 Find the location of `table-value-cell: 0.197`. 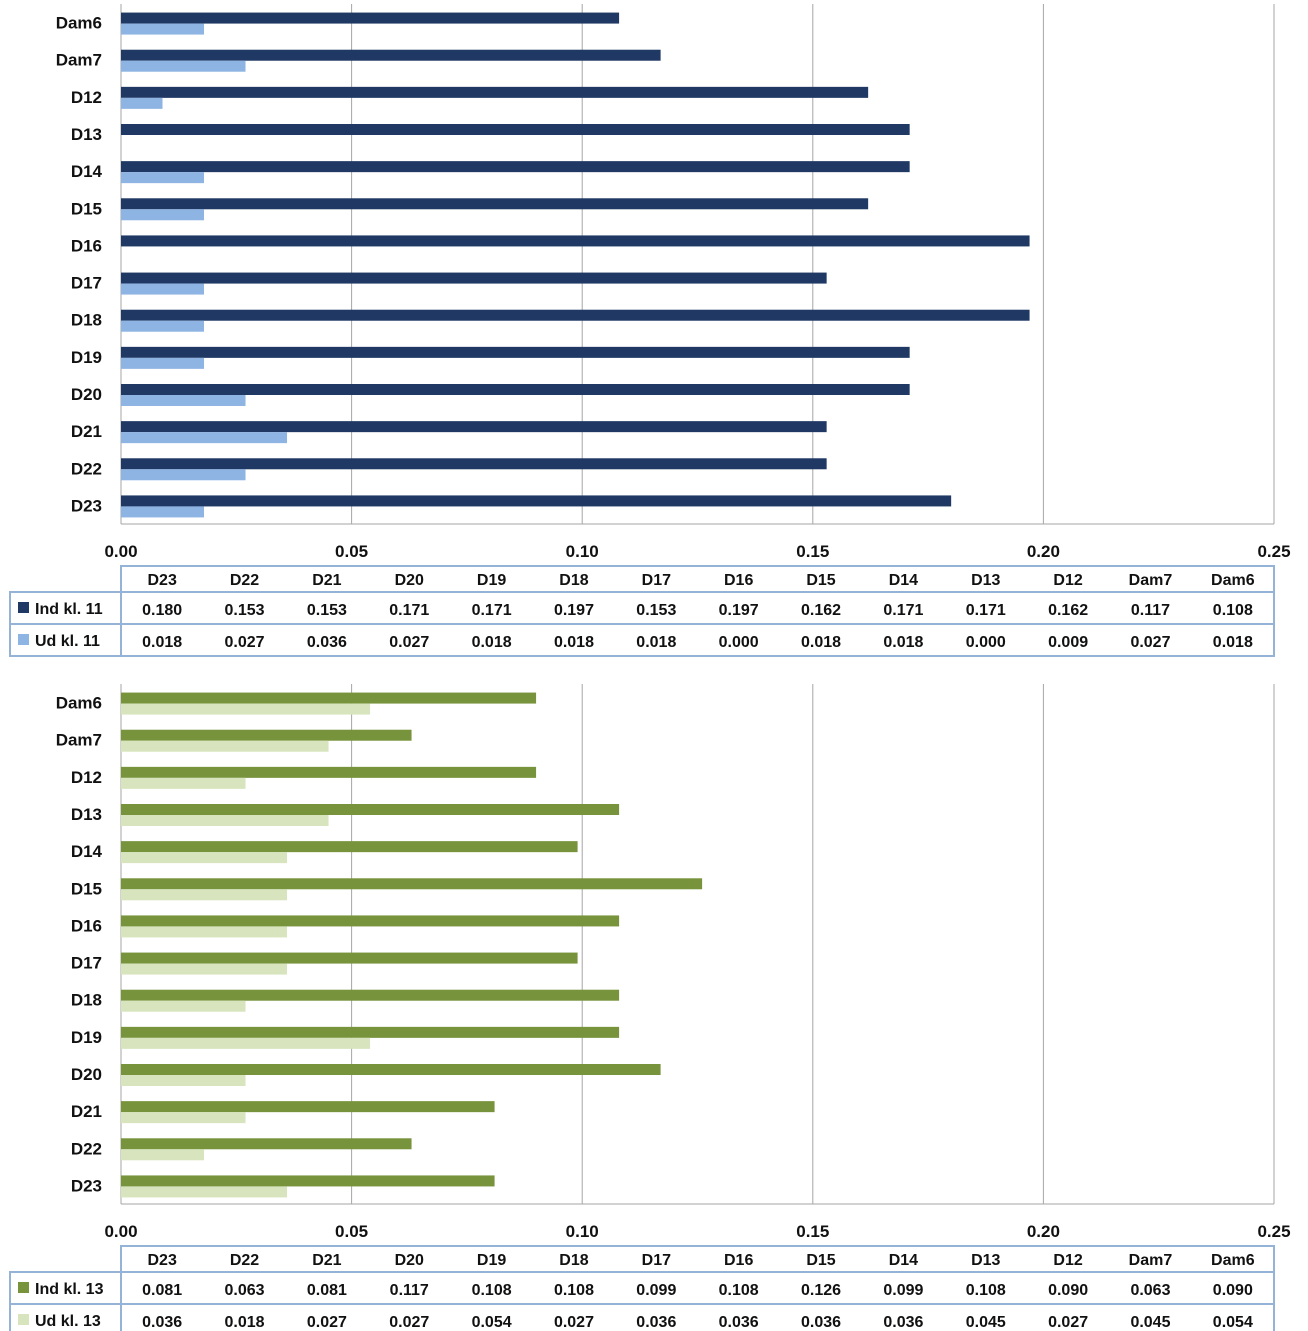

table-value-cell: 0.197 is located at coordinates (739, 610).